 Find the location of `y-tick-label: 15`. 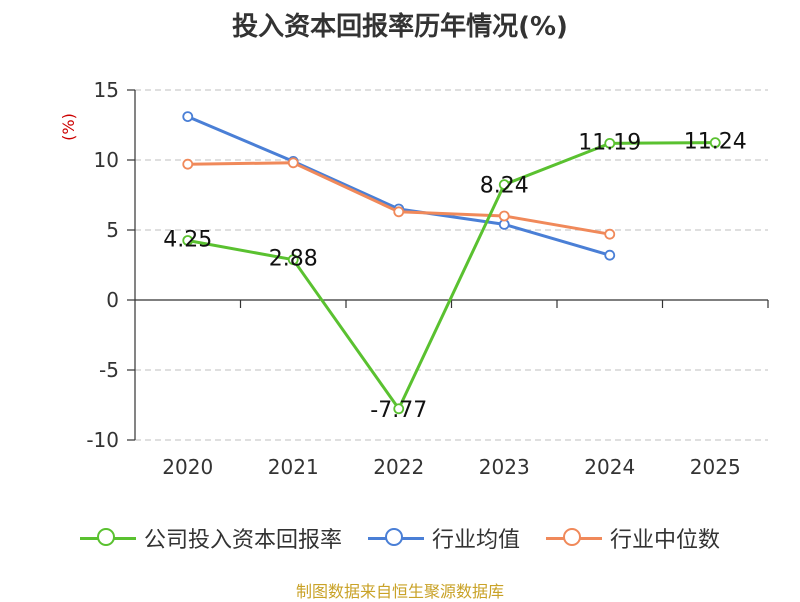

y-tick-label: 15 is located at coordinates (106, 90).